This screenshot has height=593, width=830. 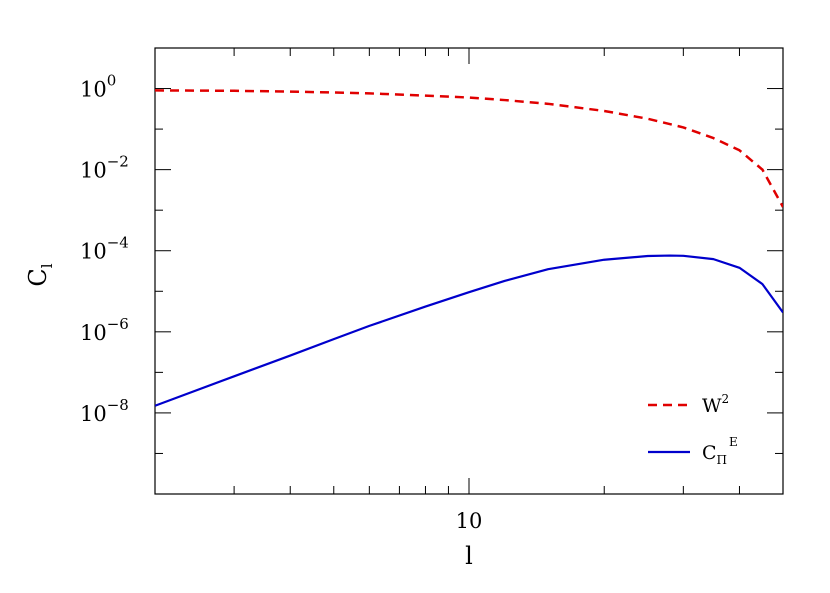 What do you see at coordinates (104, 330) in the screenshot?
I see `y-tick-label: 10⁻⁶` at bounding box center [104, 330].